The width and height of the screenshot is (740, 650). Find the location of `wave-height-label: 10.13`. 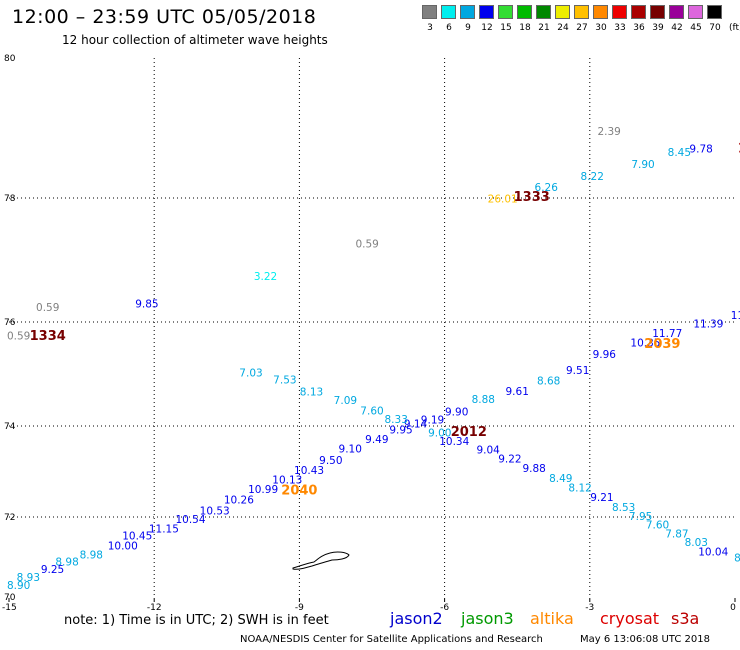

wave-height-label: 10.13 is located at coordinates (287, 480).